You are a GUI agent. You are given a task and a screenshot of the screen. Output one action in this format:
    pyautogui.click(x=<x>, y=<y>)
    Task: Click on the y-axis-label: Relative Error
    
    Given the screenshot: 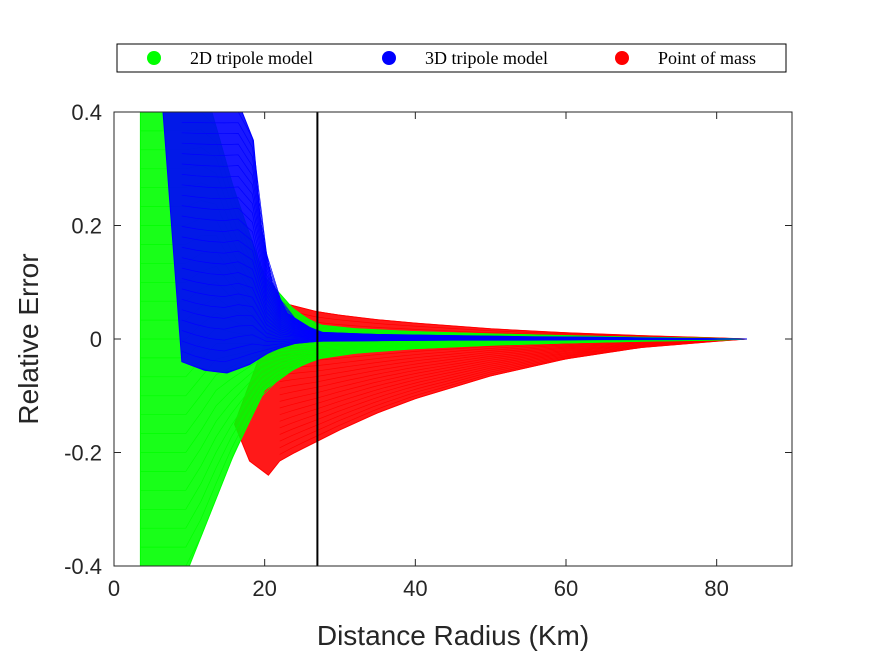 What is the action you would take?
    pyautogui.click(x=28, y=338)
    